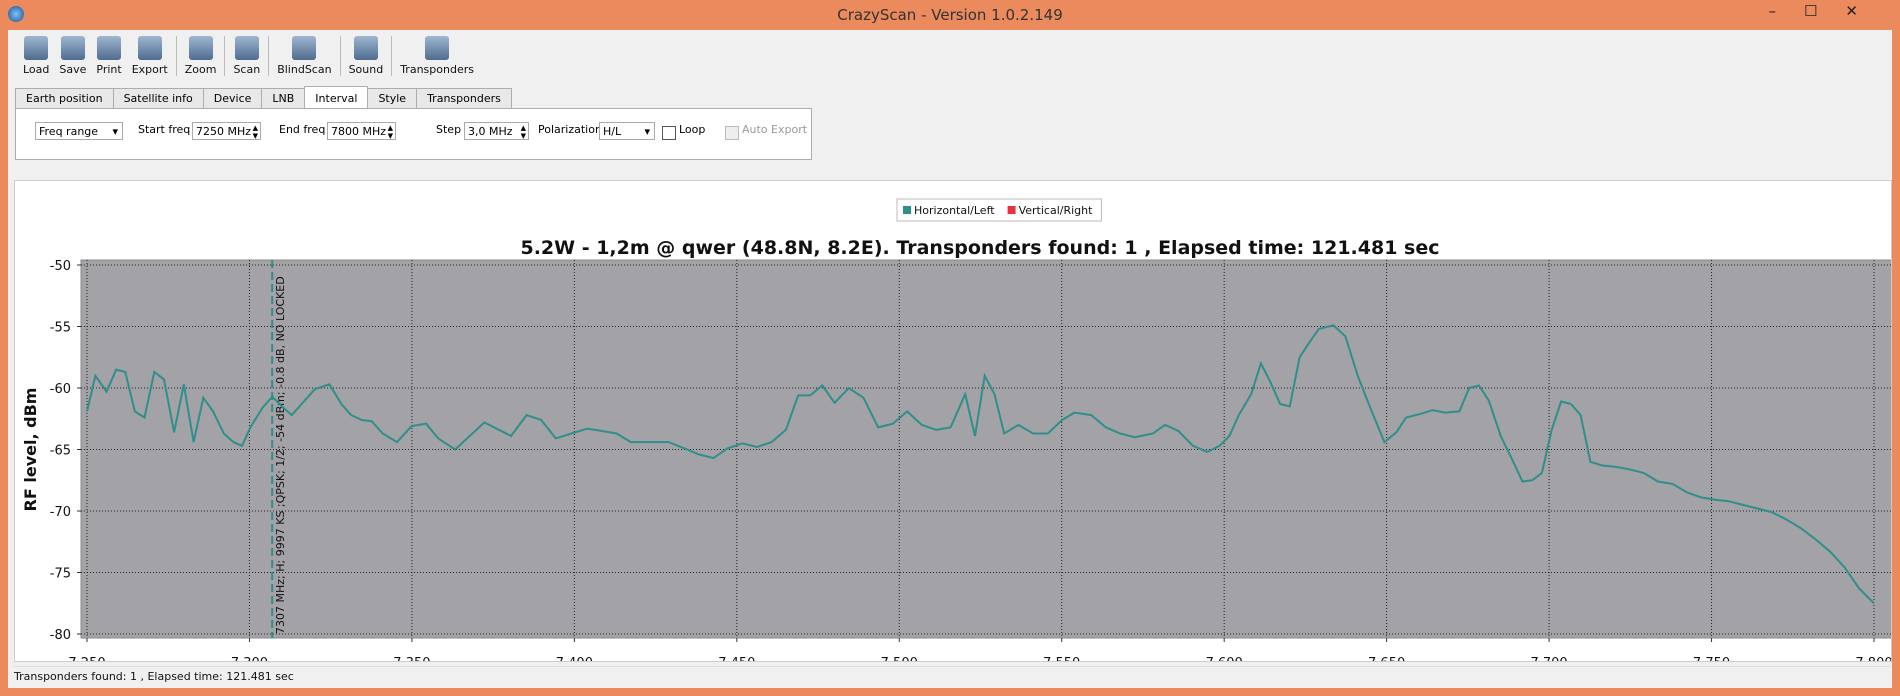 This screenshot has height=696, width=1900. I want to click on toolbar-button: Sound, so click(366, 56).